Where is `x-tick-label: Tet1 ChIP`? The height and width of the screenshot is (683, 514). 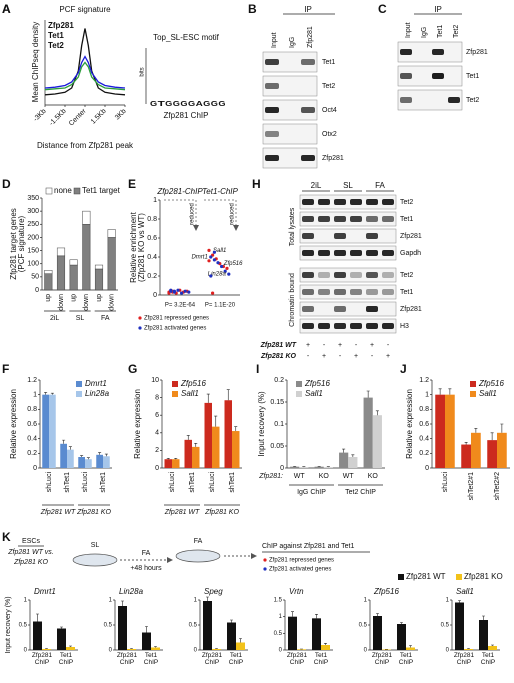 x-tick-label: Tet1 ChIP is located at coordinates (406, 659).